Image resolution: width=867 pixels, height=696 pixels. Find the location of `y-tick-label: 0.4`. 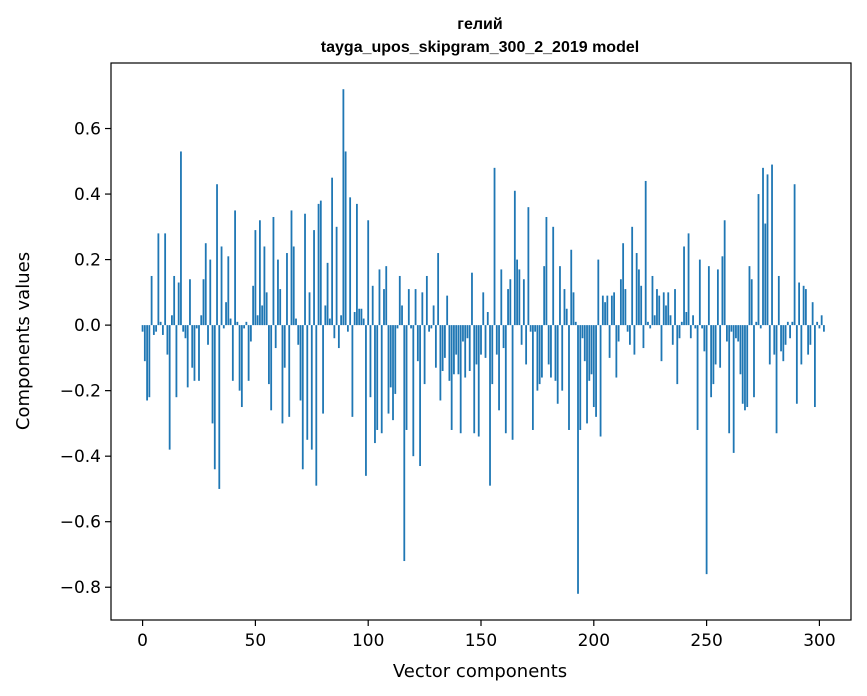

y-tick-label: 0.4 is located at coordinates (87, 195).